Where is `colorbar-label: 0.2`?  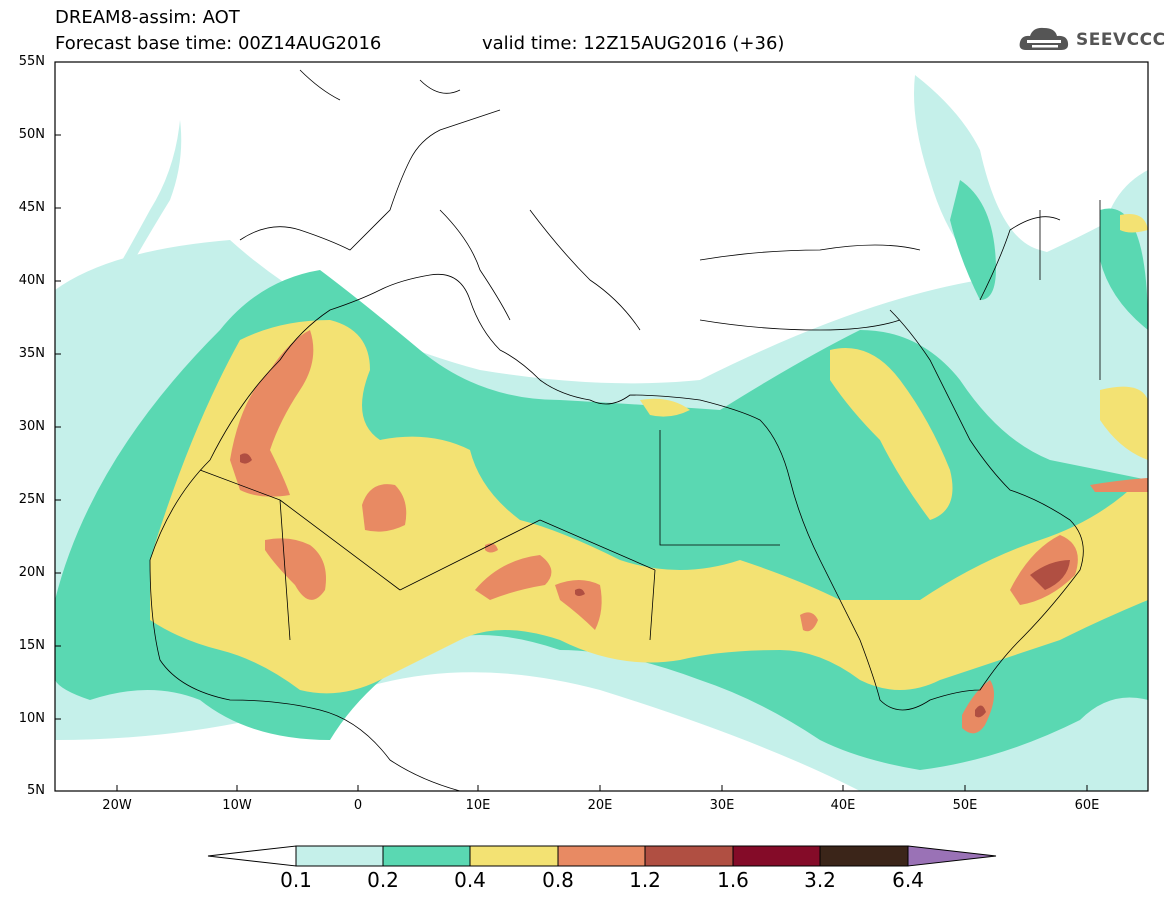 colorbar-label: 0.2 is located at coordinates (383, 880).